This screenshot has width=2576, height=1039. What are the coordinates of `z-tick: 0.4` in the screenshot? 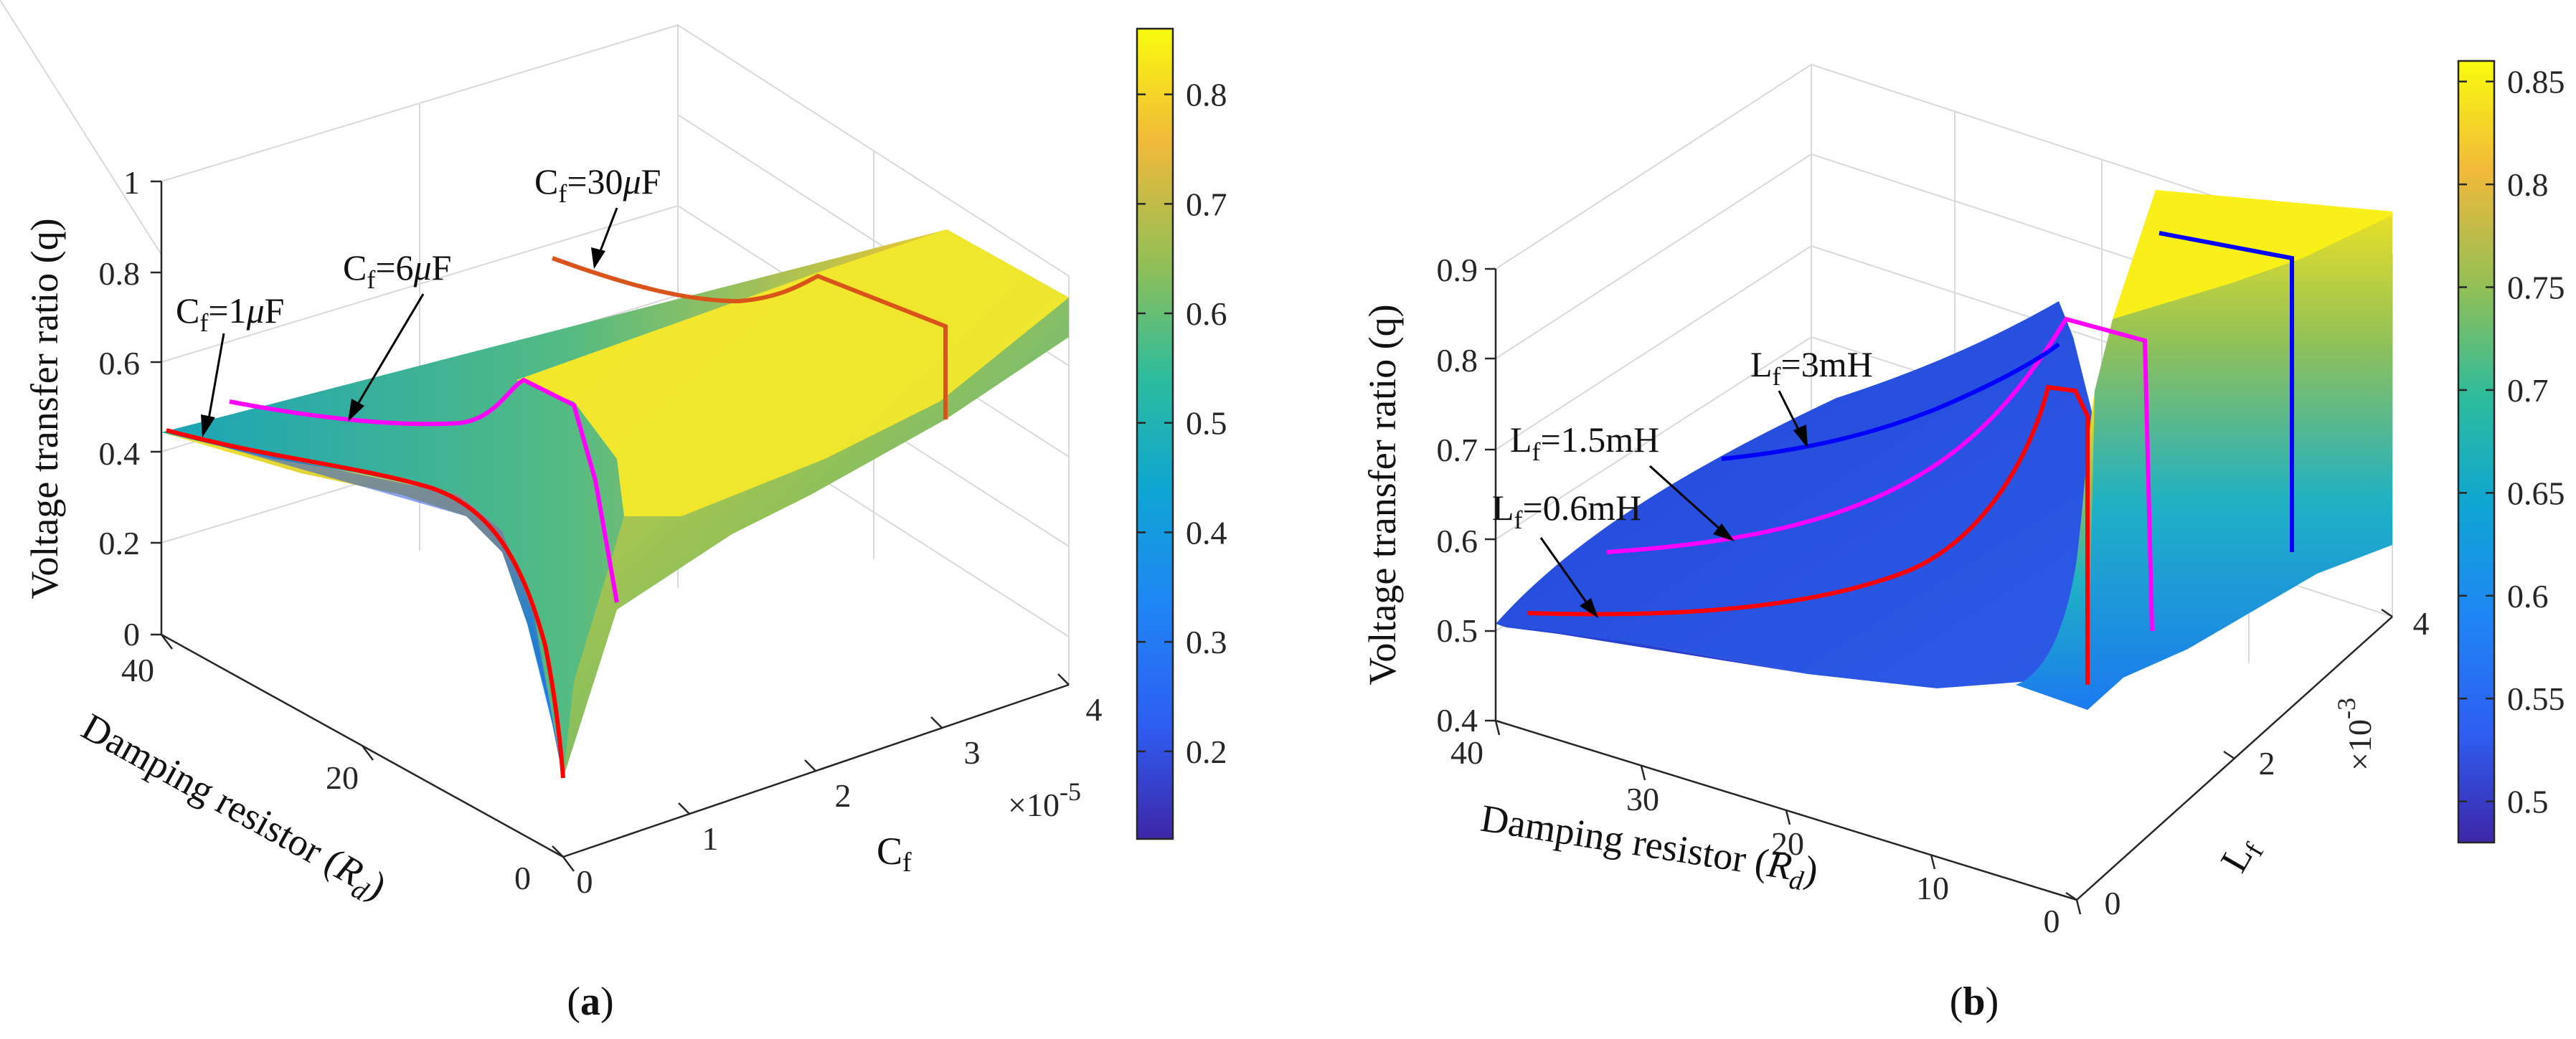 It's located at (120, 454).